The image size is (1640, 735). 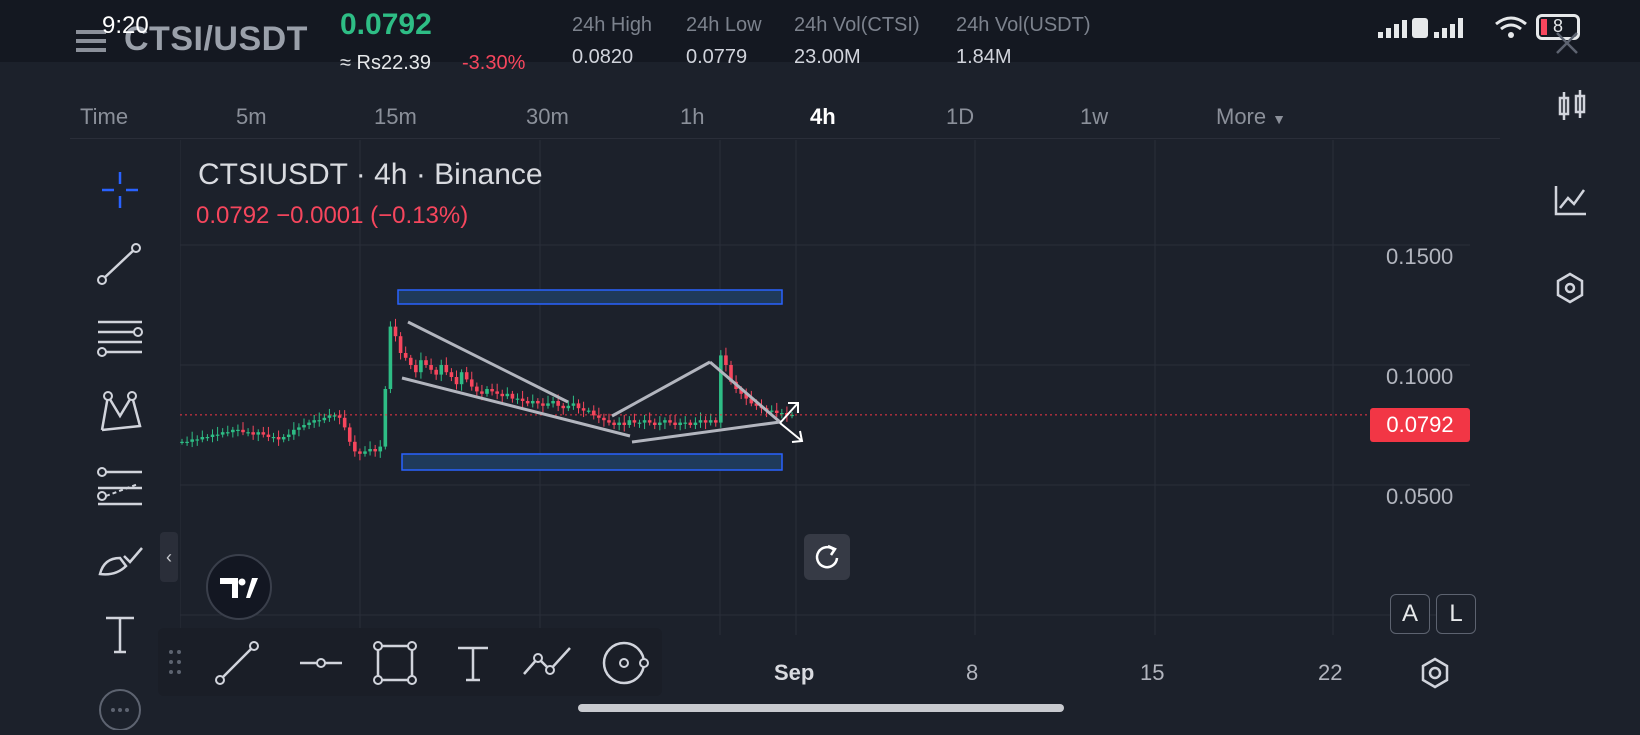 What do you see at coordinates (91, 41) in the screenshot?
I see `menu-icon` at bounding box center [91, 41].